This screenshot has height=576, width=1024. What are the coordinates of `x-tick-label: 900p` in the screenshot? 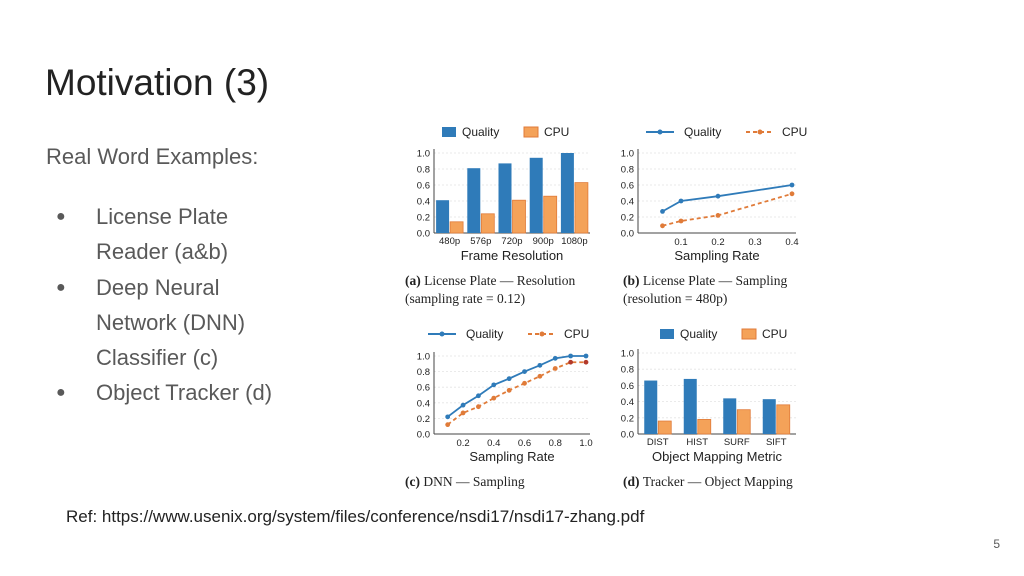 It's located at (543, 241).